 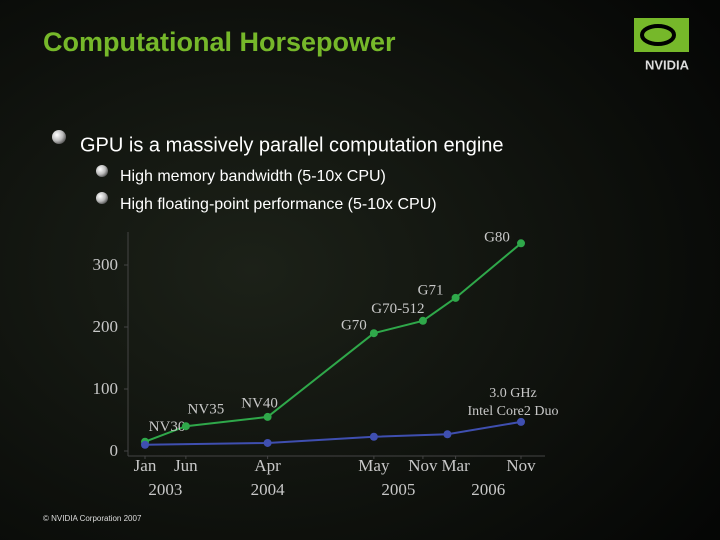 I want to click on y-tick-label: 300, so click(x=106, y=264).